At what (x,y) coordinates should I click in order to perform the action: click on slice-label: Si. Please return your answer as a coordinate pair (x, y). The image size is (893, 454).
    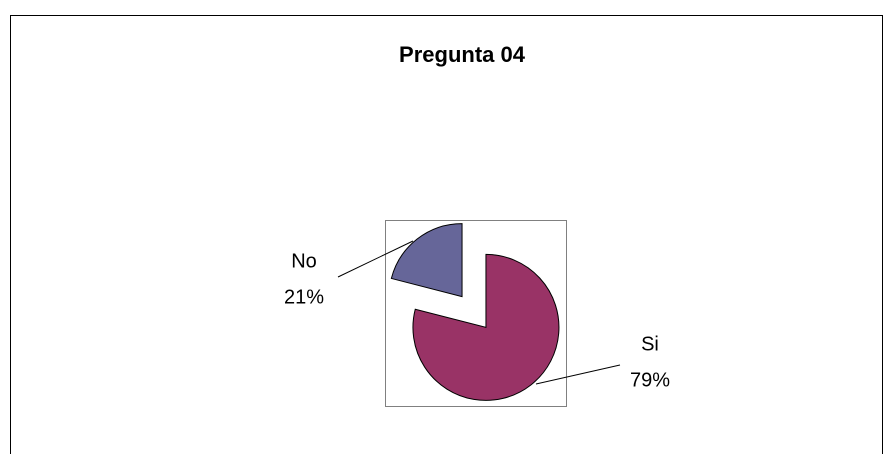
    Looking at the image, I should click on (650, 344).